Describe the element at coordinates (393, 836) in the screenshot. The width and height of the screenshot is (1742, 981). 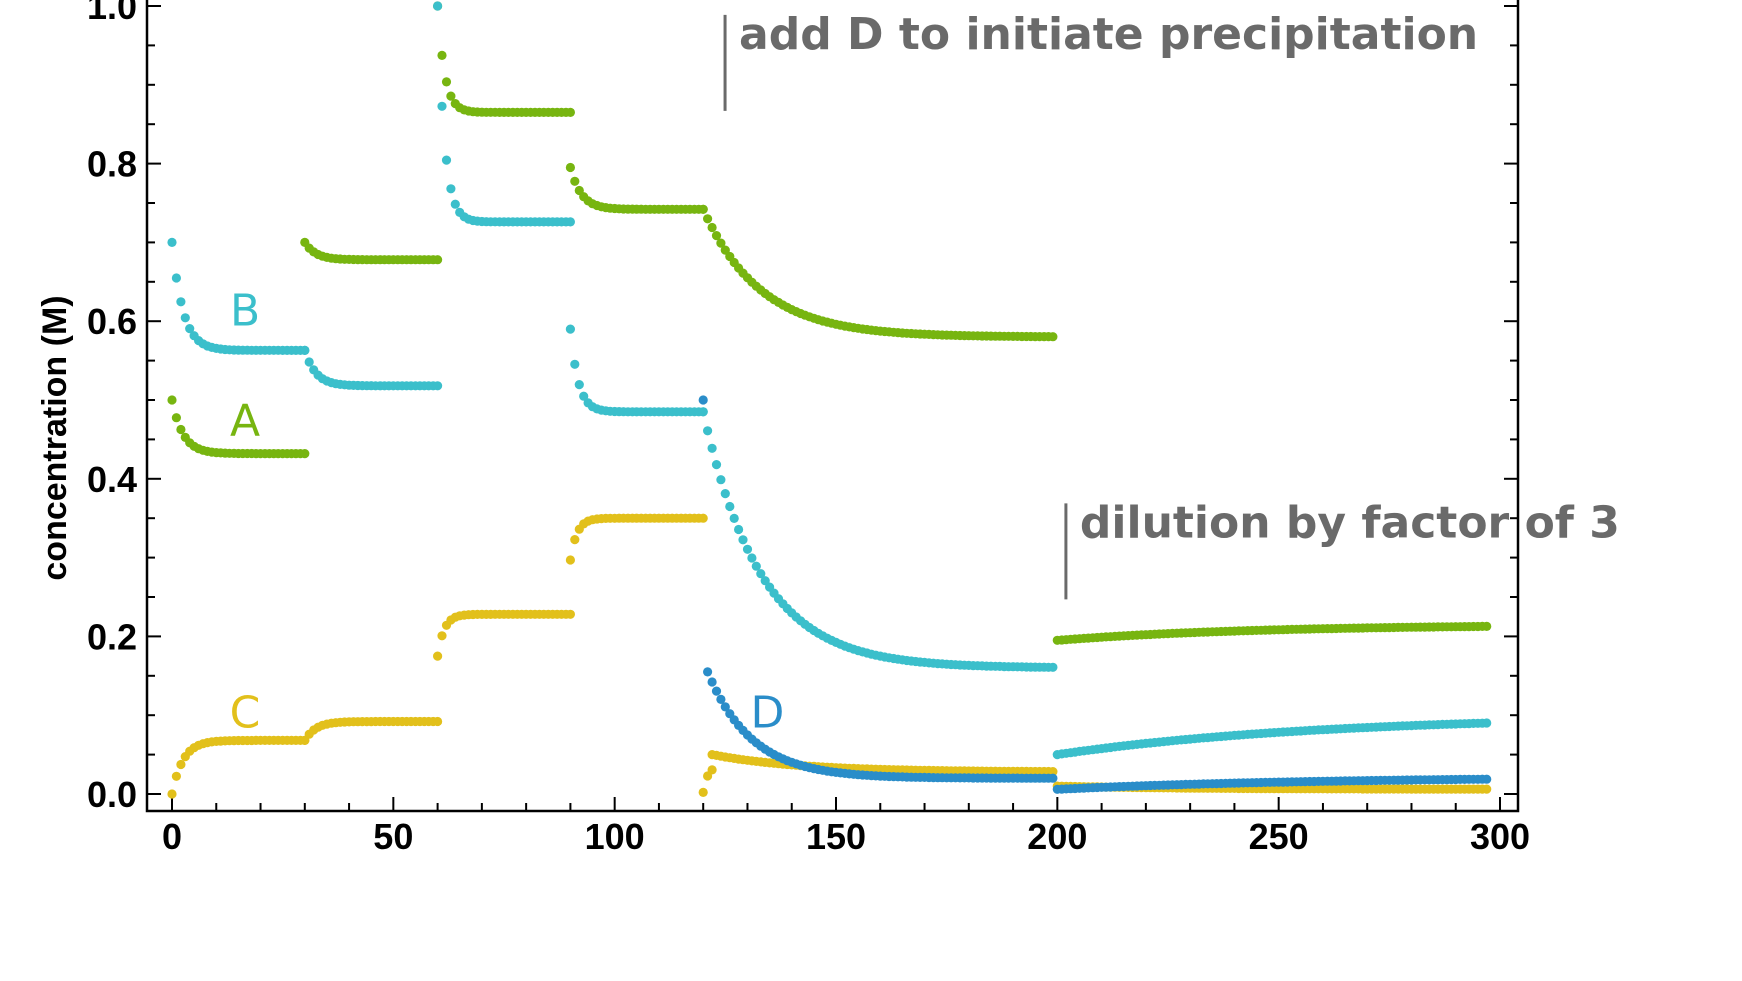
I see `x-tick-label: 50` at that location.